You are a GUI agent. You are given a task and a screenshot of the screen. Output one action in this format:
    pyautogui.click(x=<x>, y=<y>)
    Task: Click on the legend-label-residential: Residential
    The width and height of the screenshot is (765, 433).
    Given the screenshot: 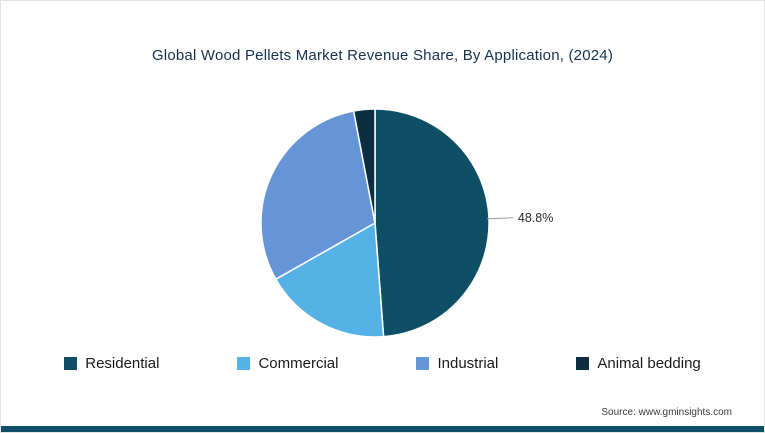 What is the action you would take?
    pyautogui.click(x=122, y=363)
    